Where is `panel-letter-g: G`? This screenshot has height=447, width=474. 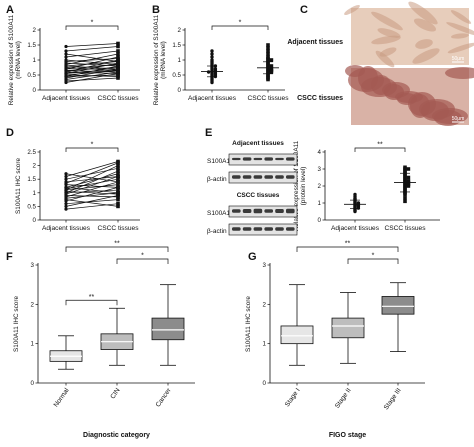 panel-letter-g: G is located at coordinates (252, 257).